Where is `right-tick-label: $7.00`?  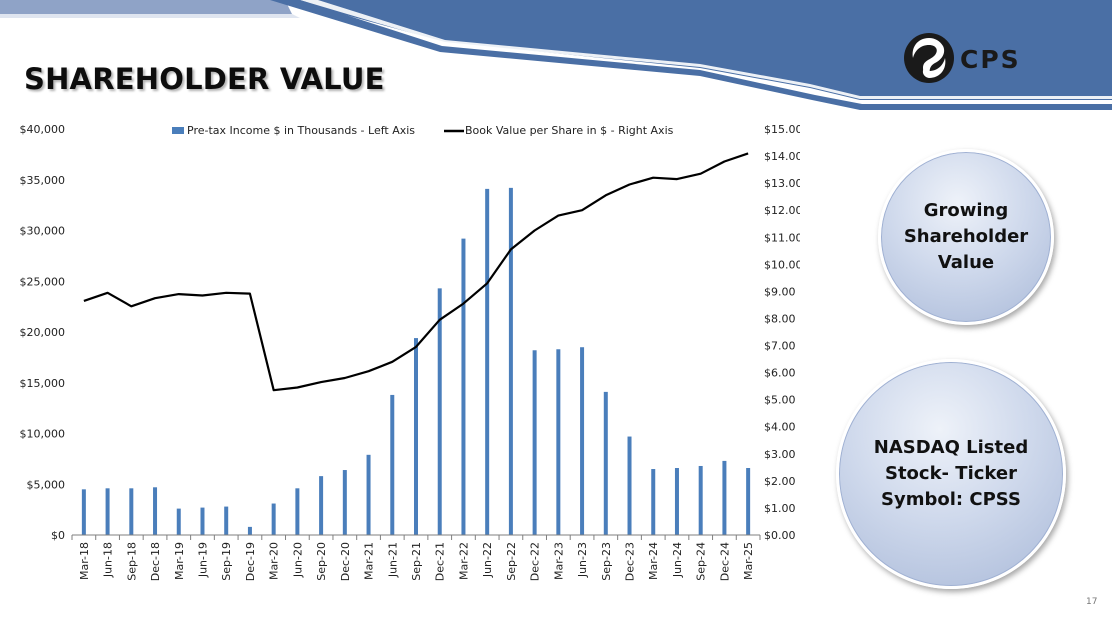 right-tick-label: $7.00 is located at coordinates (780, 346).